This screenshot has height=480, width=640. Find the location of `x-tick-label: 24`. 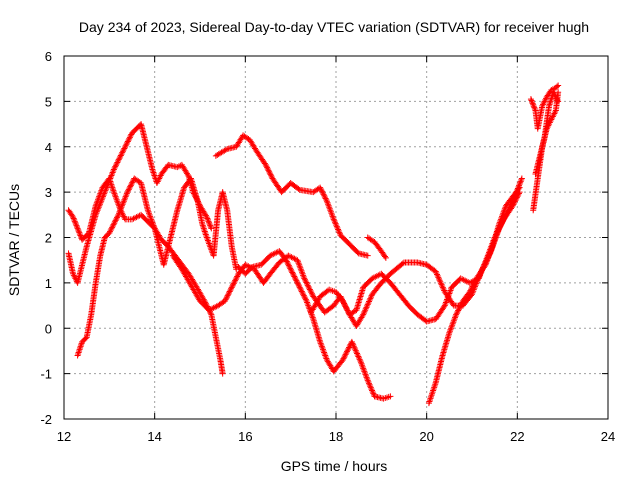

x-tick-label: 24 is located at coordinates (608, 436).